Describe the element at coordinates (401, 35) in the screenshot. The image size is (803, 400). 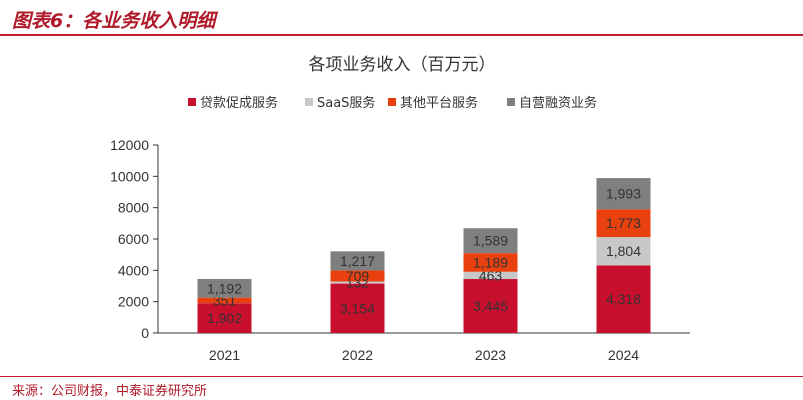
I see `header-rule` at that location.